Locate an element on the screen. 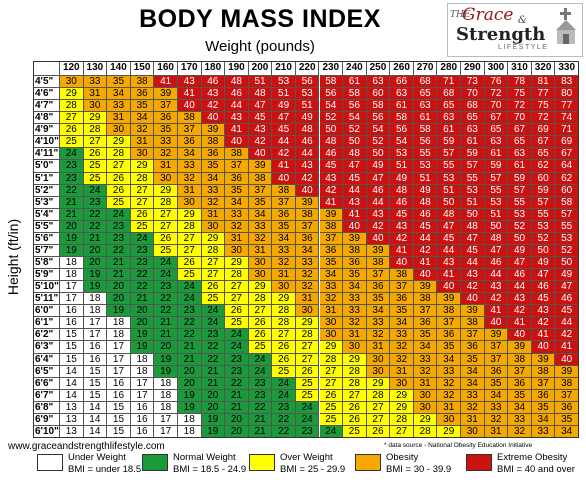 This screenshot has width=586, height=480. height-row-label: 6'6" is located at coordinates (46, 383).